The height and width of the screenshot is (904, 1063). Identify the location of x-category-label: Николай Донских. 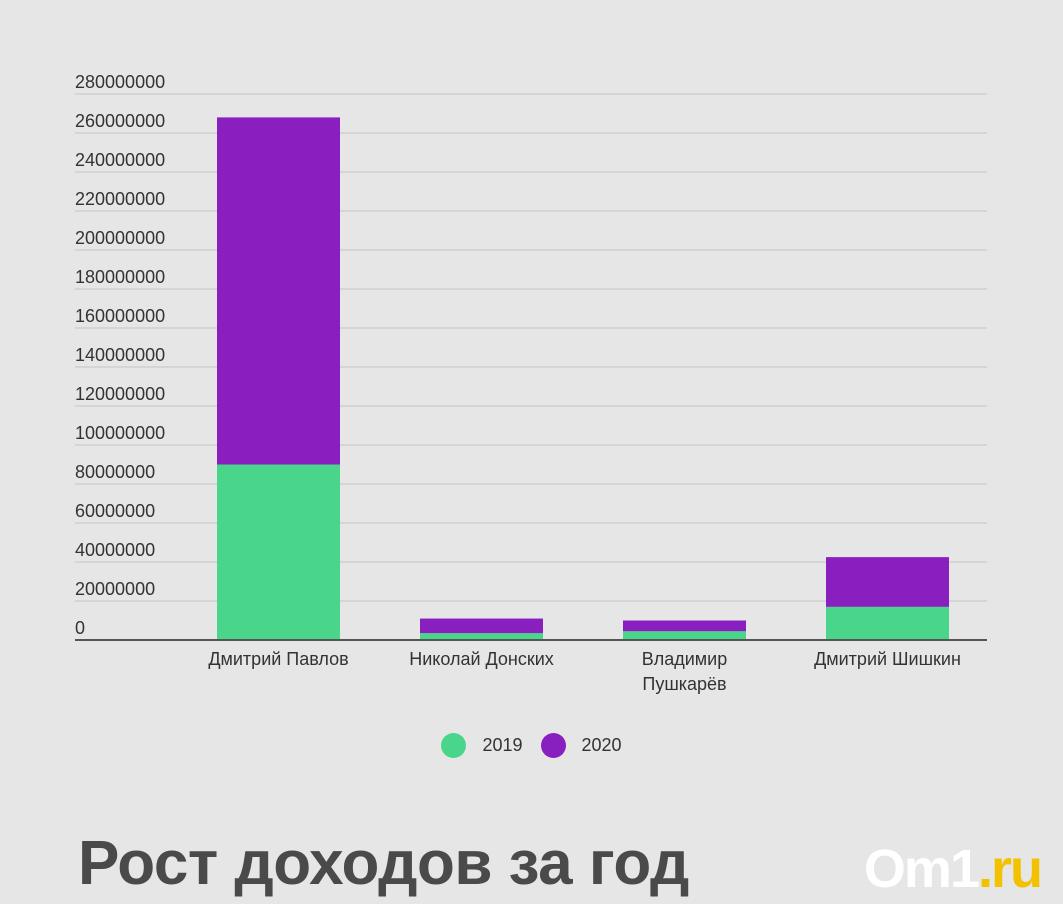
(481, 659).